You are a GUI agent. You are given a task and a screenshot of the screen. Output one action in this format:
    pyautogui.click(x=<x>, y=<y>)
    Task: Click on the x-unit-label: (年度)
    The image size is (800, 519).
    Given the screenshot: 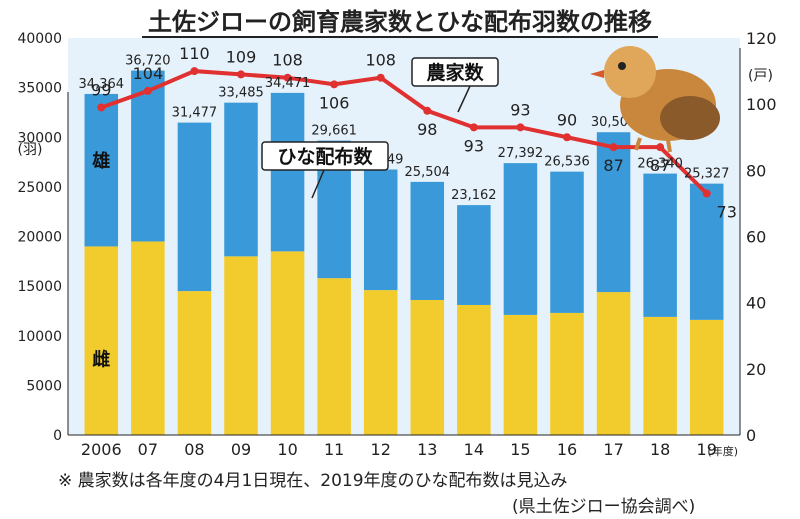 What is the action you would take?
    pyautogui.click(x=722, y=451)
    